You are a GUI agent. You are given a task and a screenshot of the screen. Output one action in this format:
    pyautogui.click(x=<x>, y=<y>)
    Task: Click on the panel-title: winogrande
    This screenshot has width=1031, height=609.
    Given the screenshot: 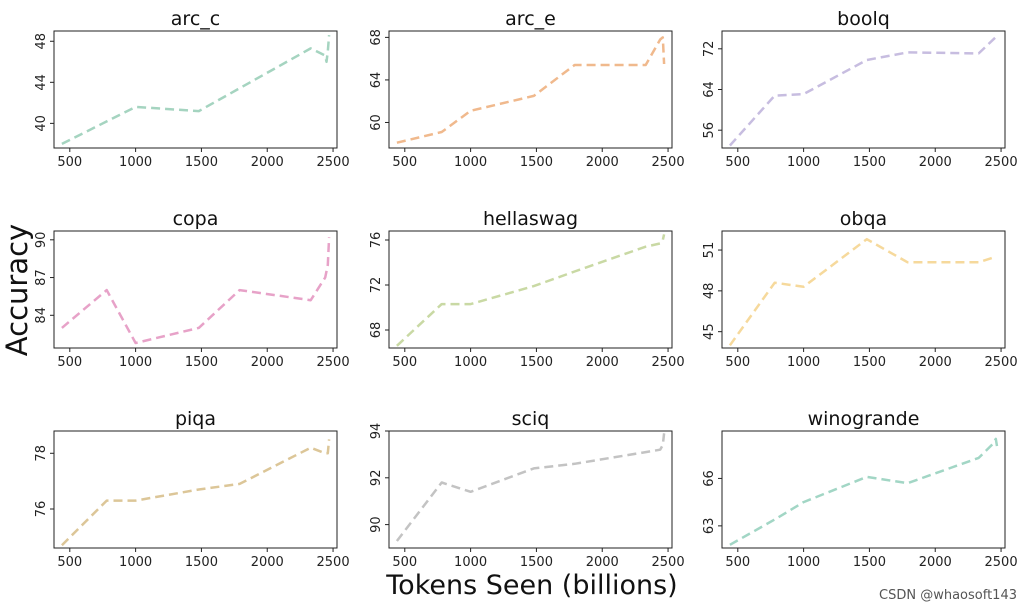 What is the action you would take?
    pyautogui.click(x=864, y=419)
    